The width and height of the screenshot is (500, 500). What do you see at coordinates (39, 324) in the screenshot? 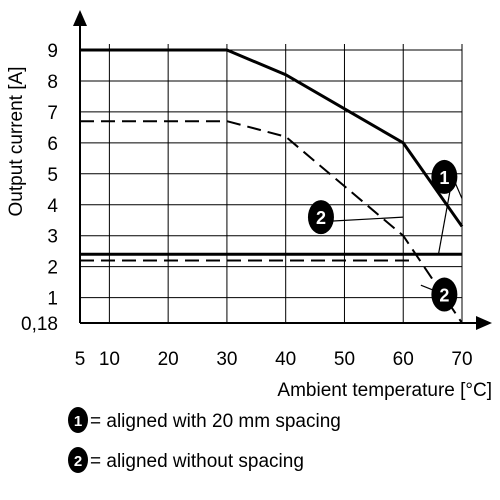
I see `y-tick-label: 0,18` at bounding box center [39, 324].